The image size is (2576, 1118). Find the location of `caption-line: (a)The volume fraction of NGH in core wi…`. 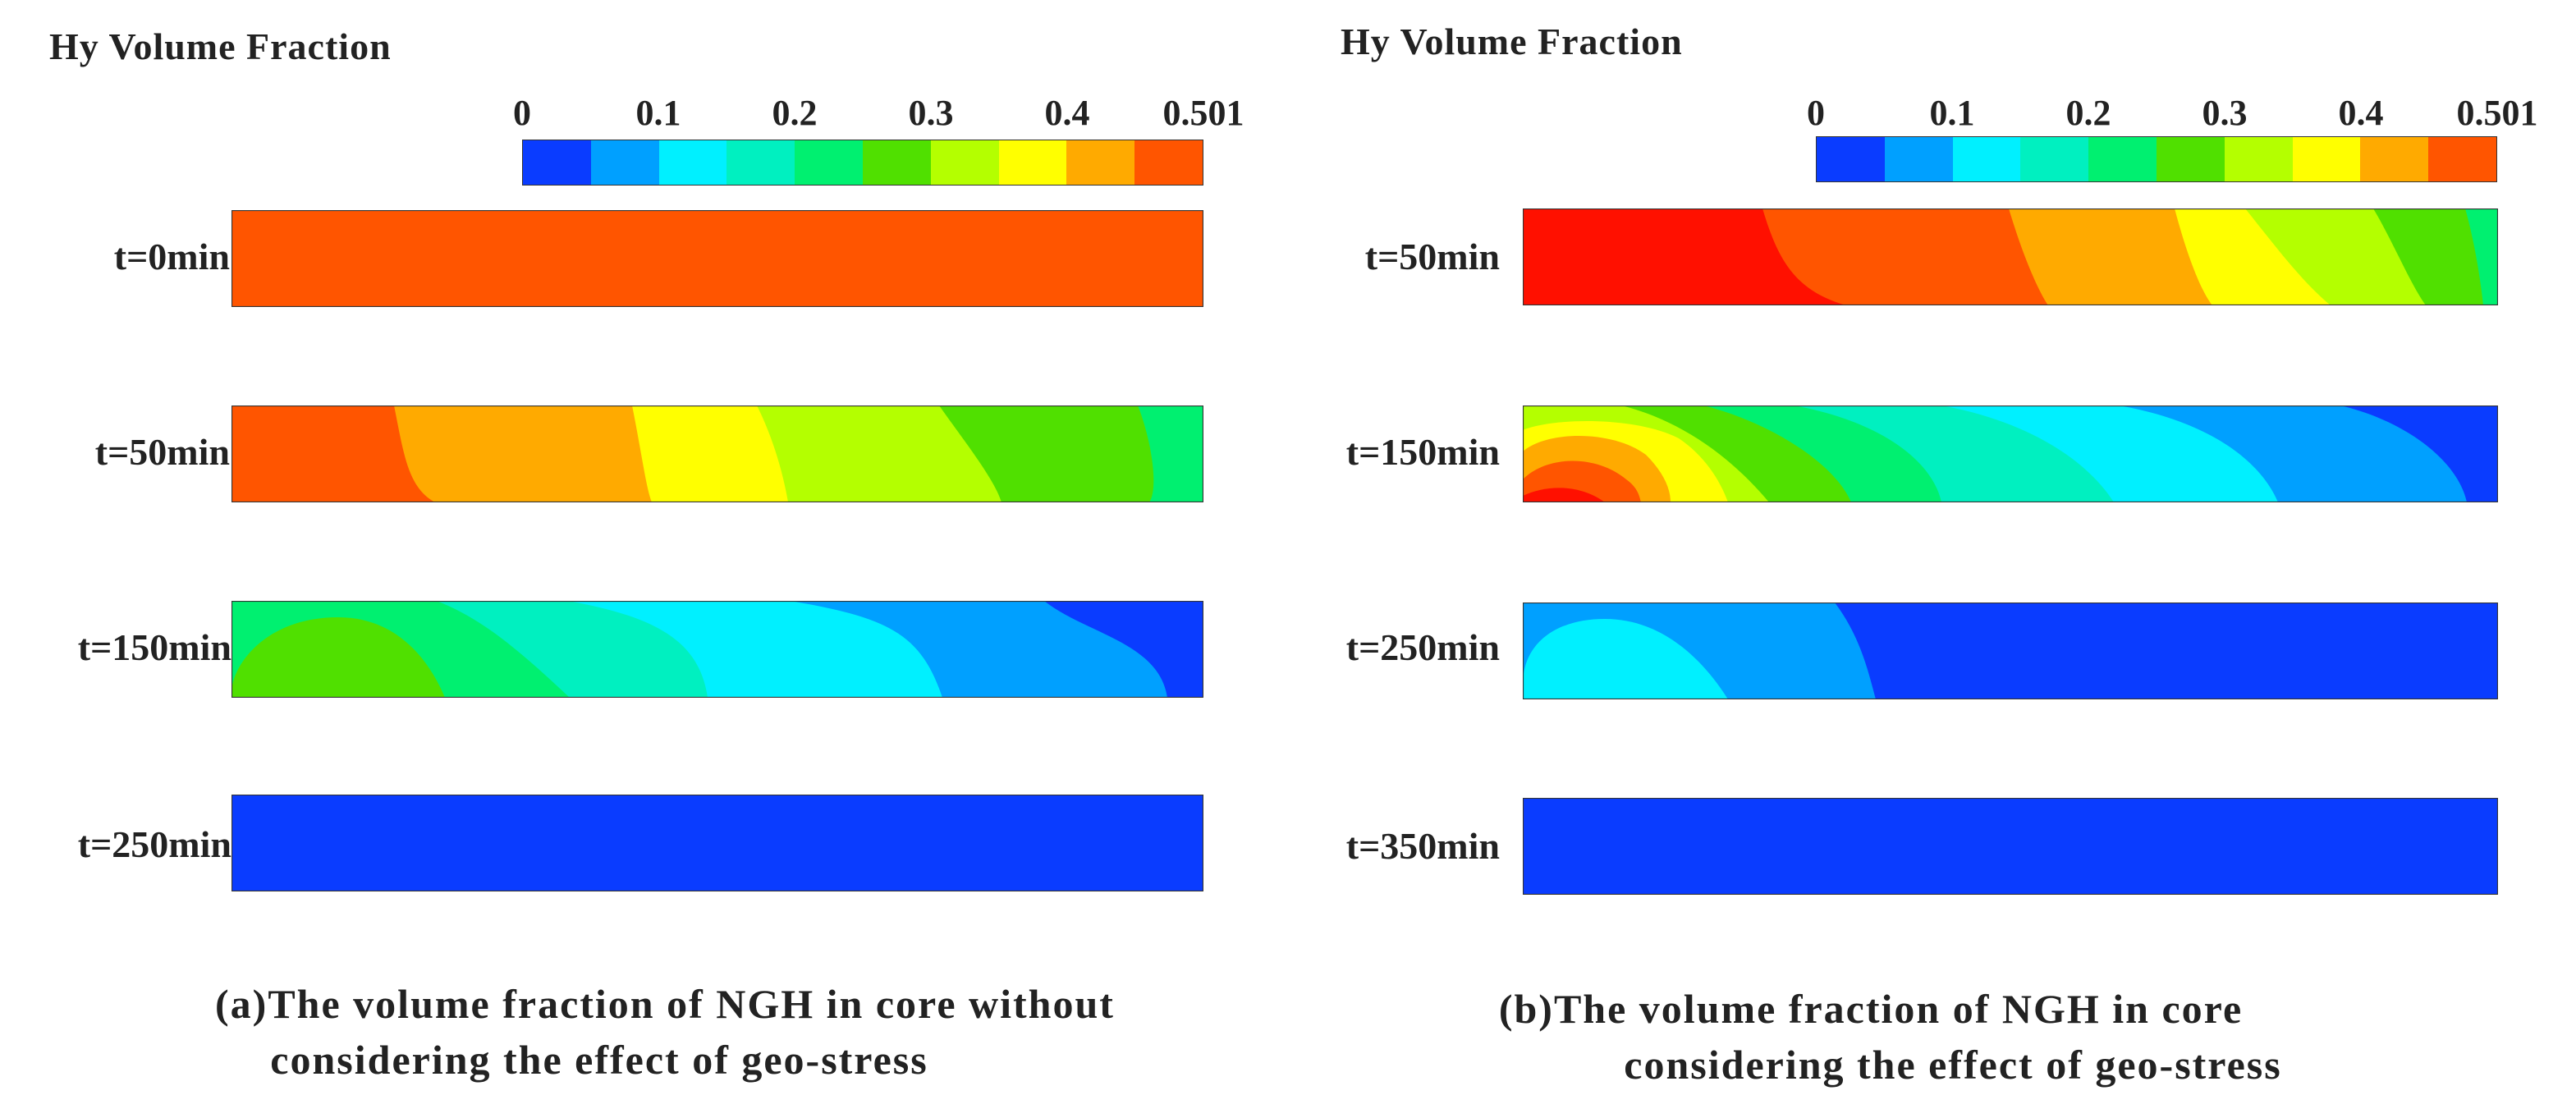

caption-line: (a)The volume fraction of NGH in core wi… is located at coordinates (665, 1004).